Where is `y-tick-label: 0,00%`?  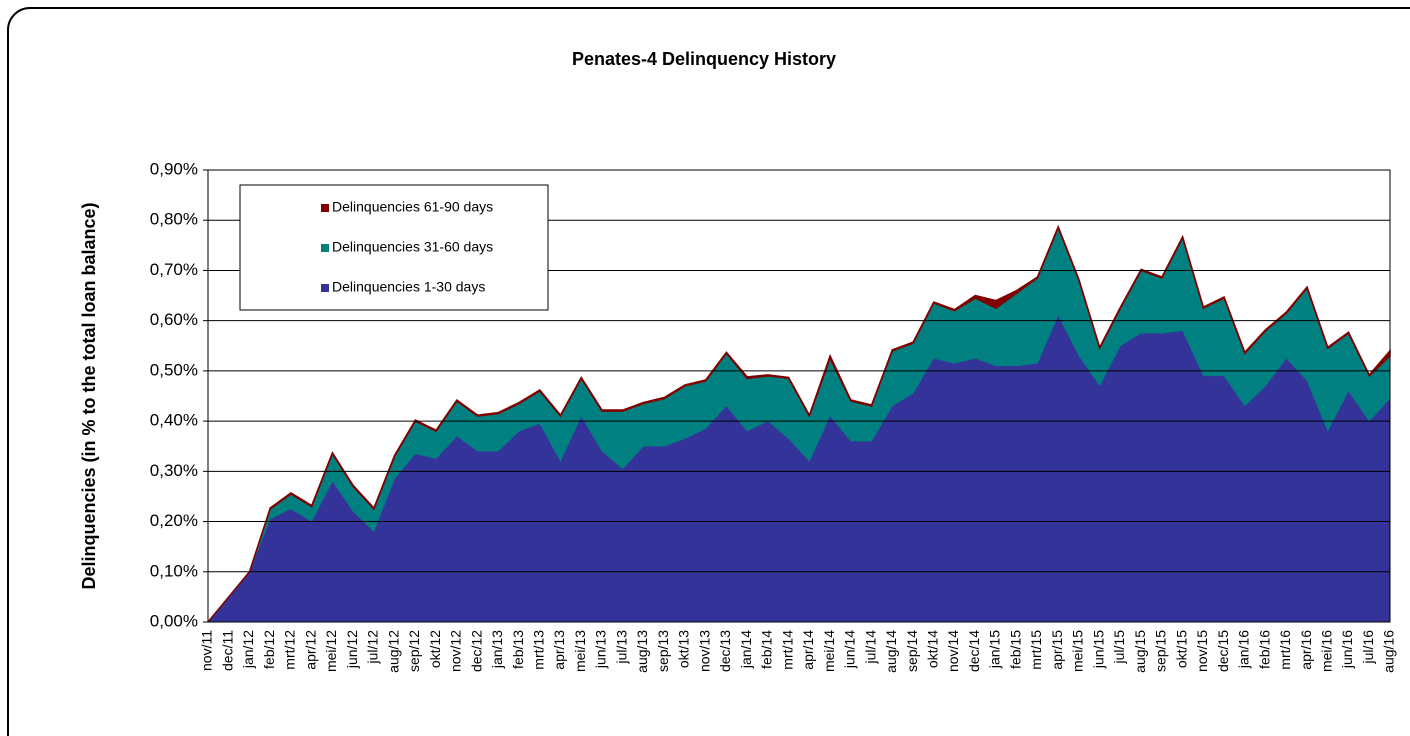 y-tick-label: 0,00% is located at coordinates (174, 620).